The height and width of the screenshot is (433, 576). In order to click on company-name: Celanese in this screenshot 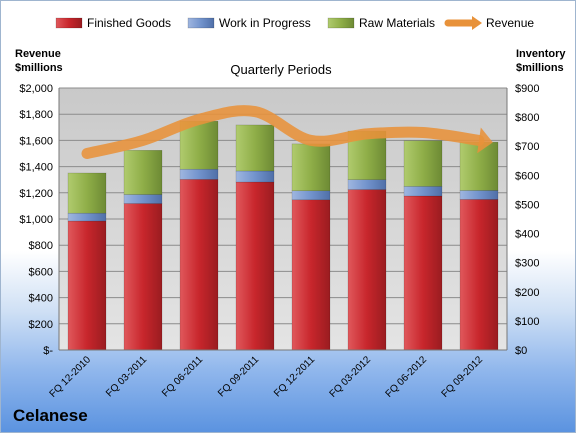, I will do `click(50, 415)`.